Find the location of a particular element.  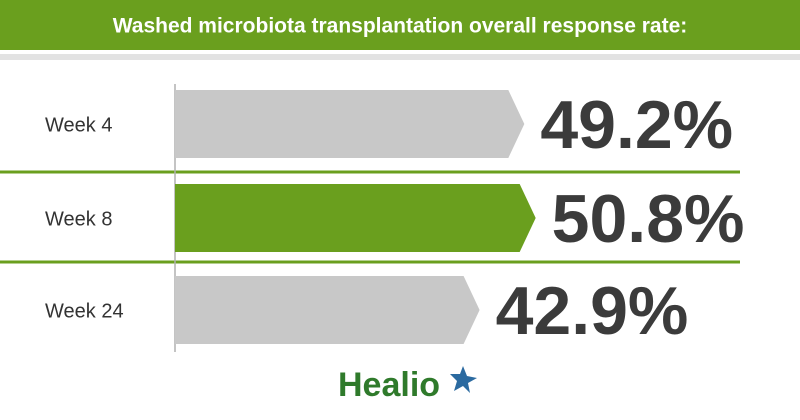

value-label: 50.8% is located at coordinates (648, 219).